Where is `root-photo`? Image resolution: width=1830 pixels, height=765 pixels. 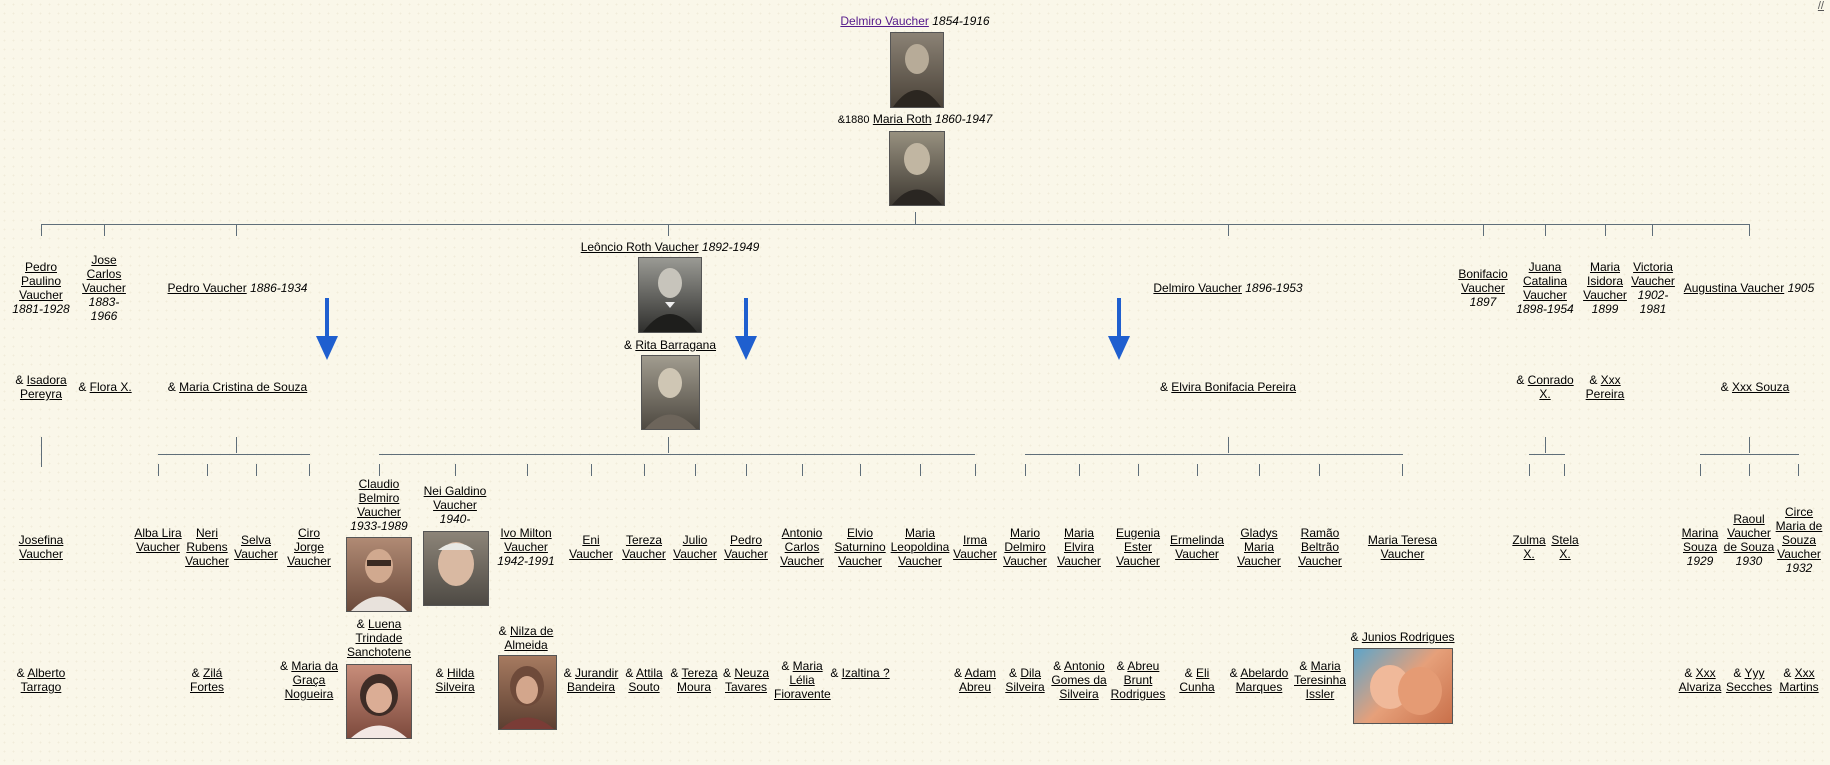 root-photo is located at coordinates (917, 70).